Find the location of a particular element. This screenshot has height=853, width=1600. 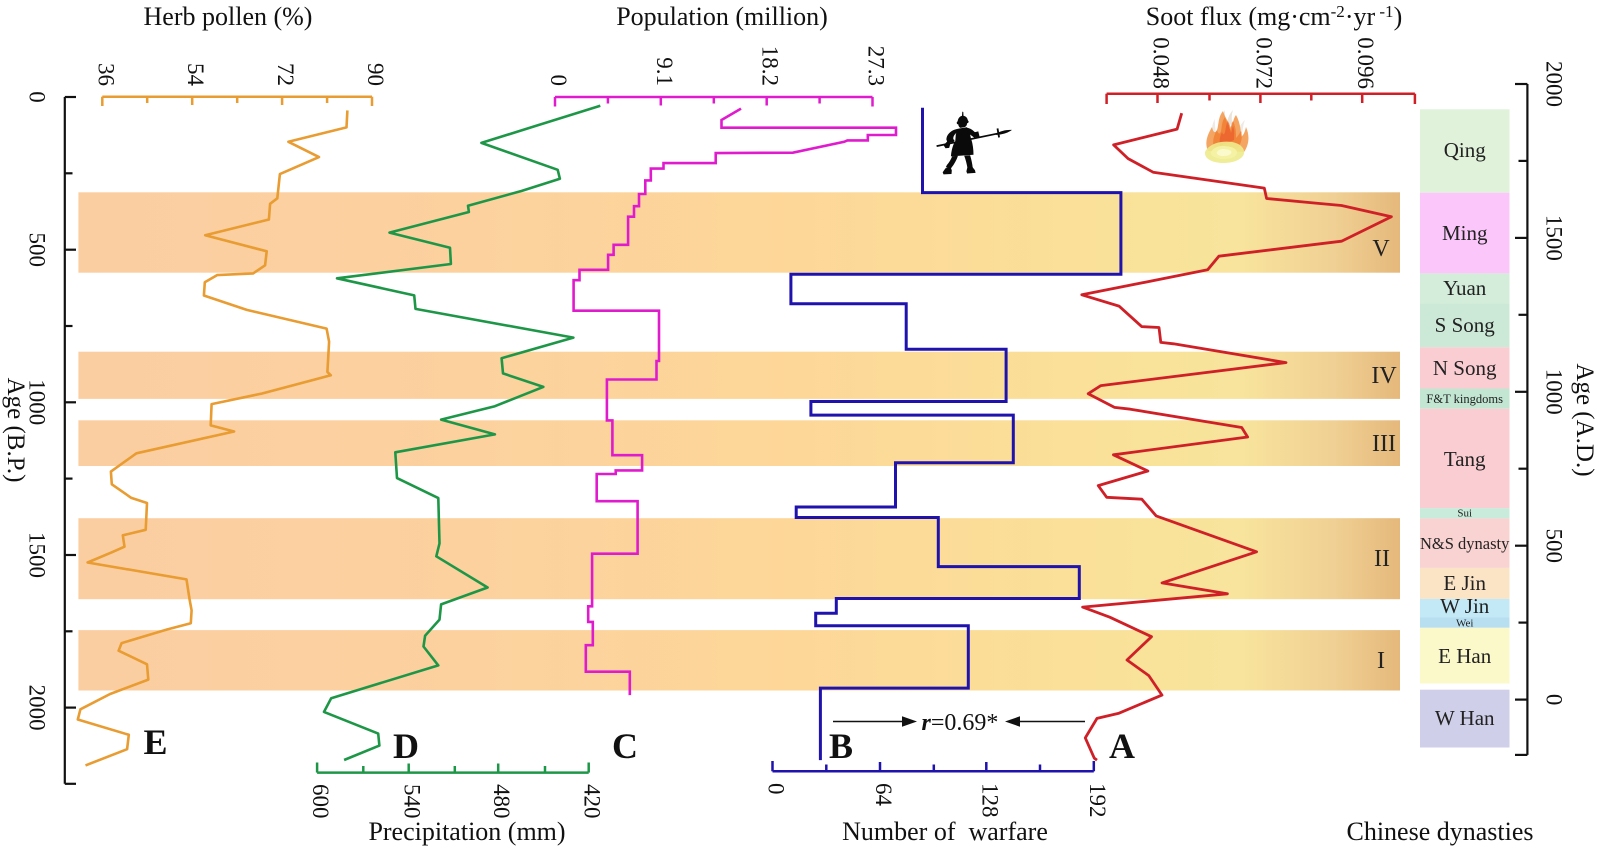

svg-text: Chinese dynasties is located at coordinates (1439, 831).